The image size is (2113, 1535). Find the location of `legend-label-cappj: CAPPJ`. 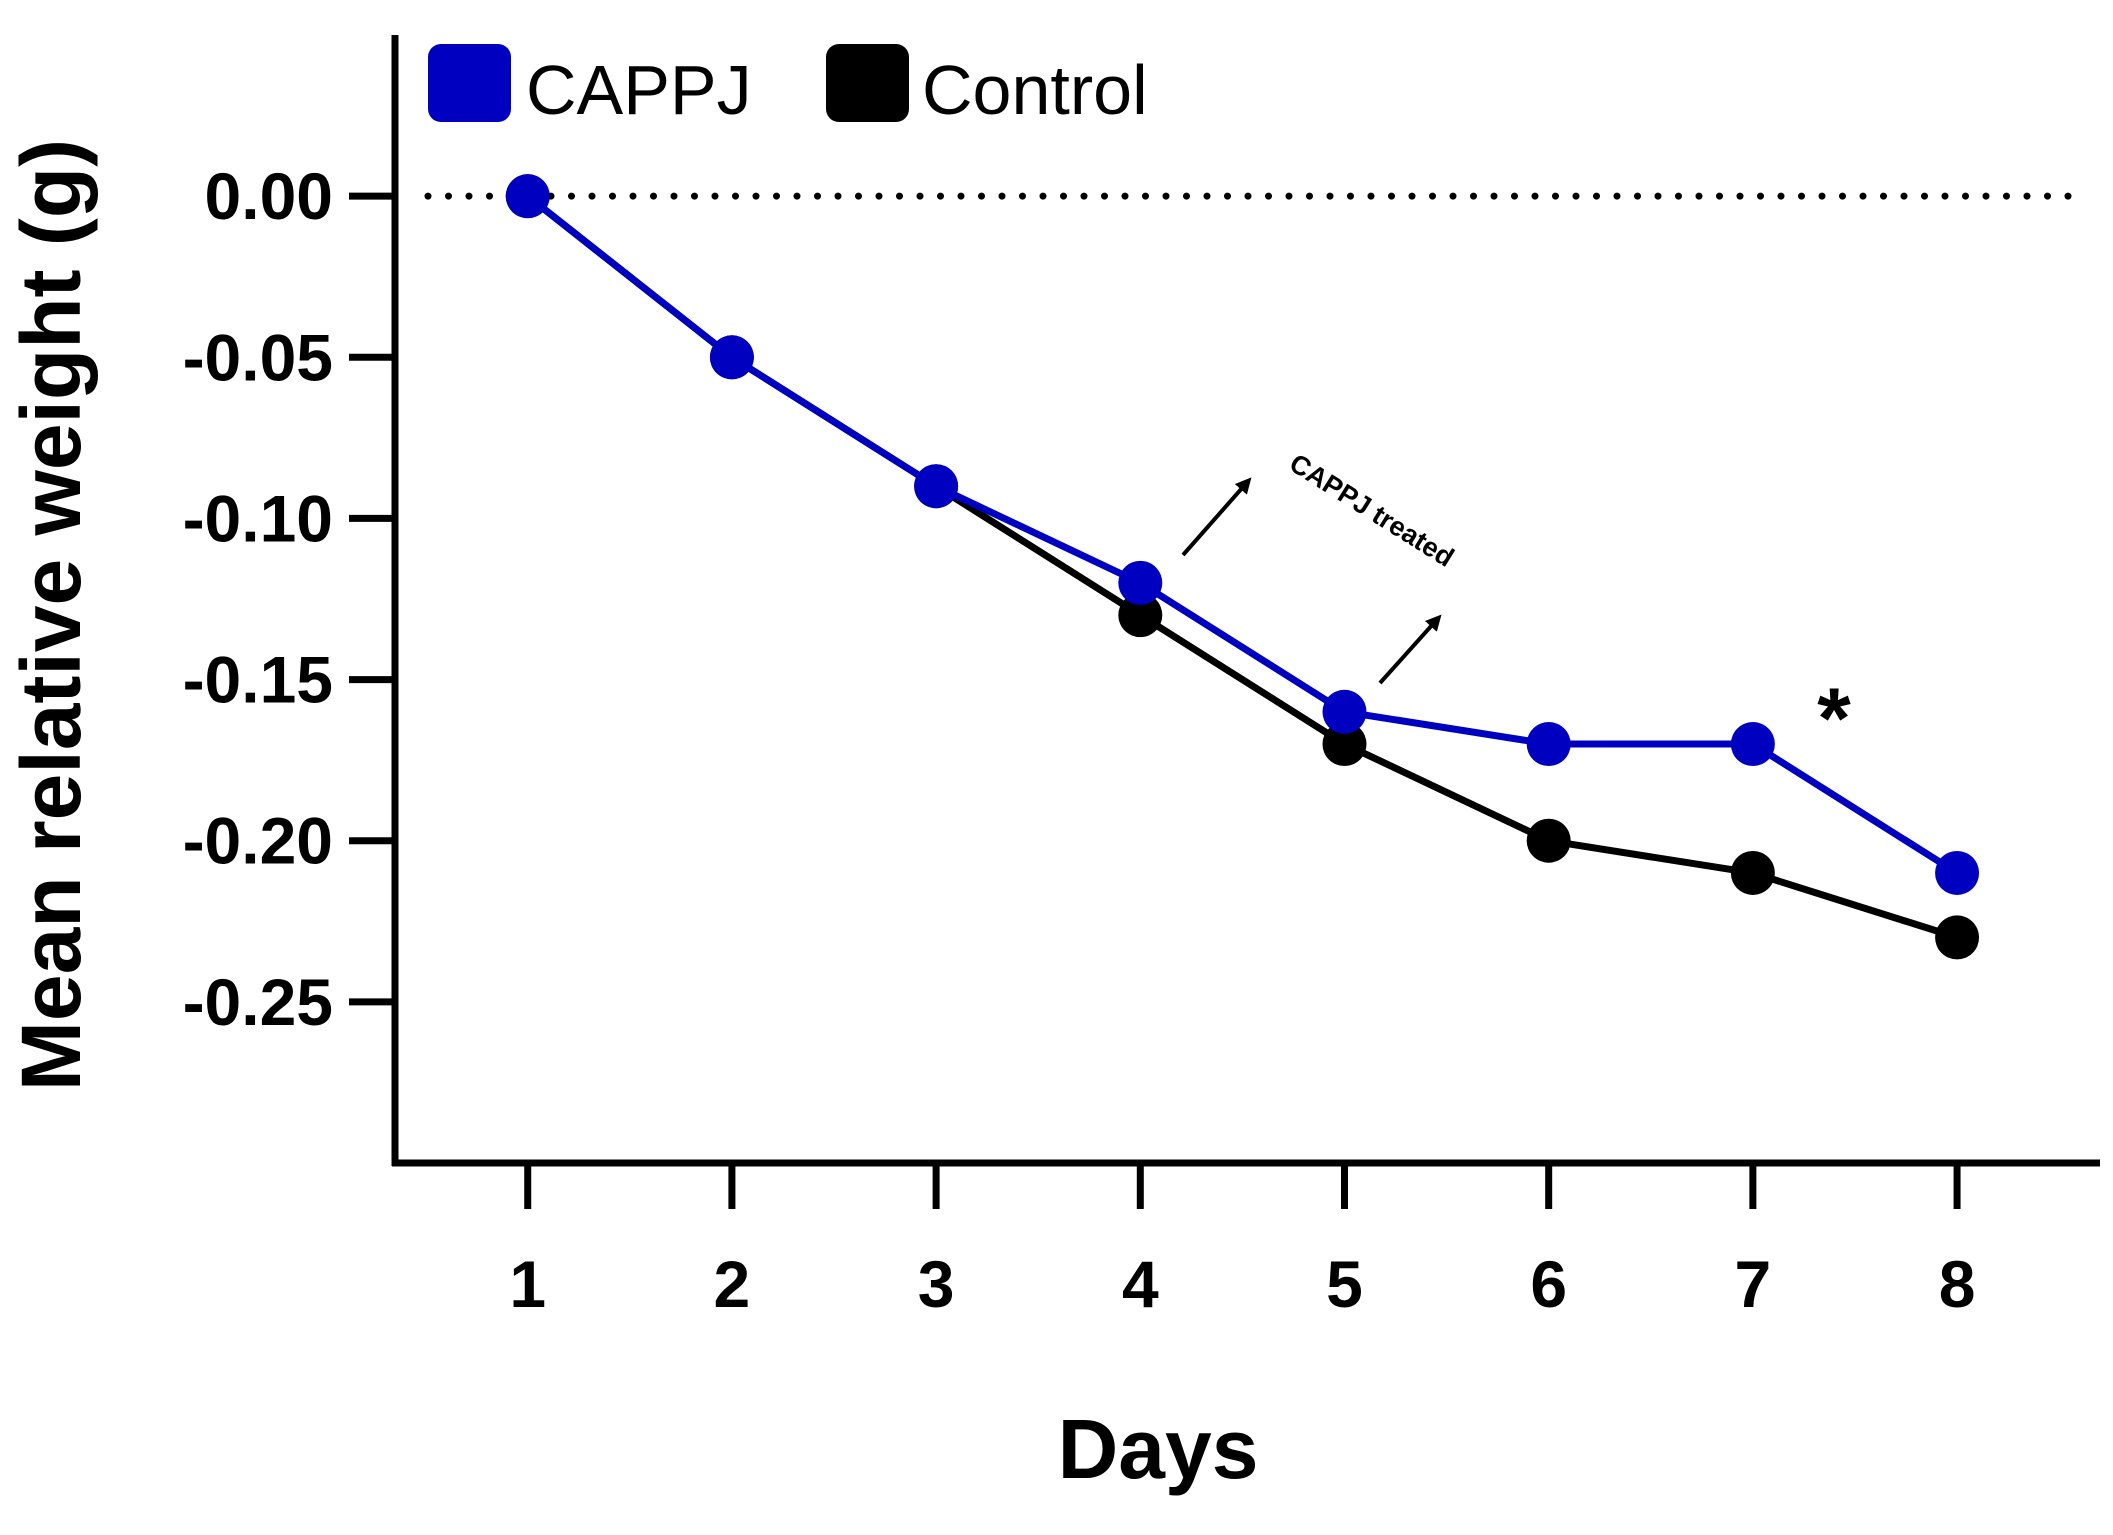

legend-label-cappj: CAPPJ is located at coordinates (639, 90).